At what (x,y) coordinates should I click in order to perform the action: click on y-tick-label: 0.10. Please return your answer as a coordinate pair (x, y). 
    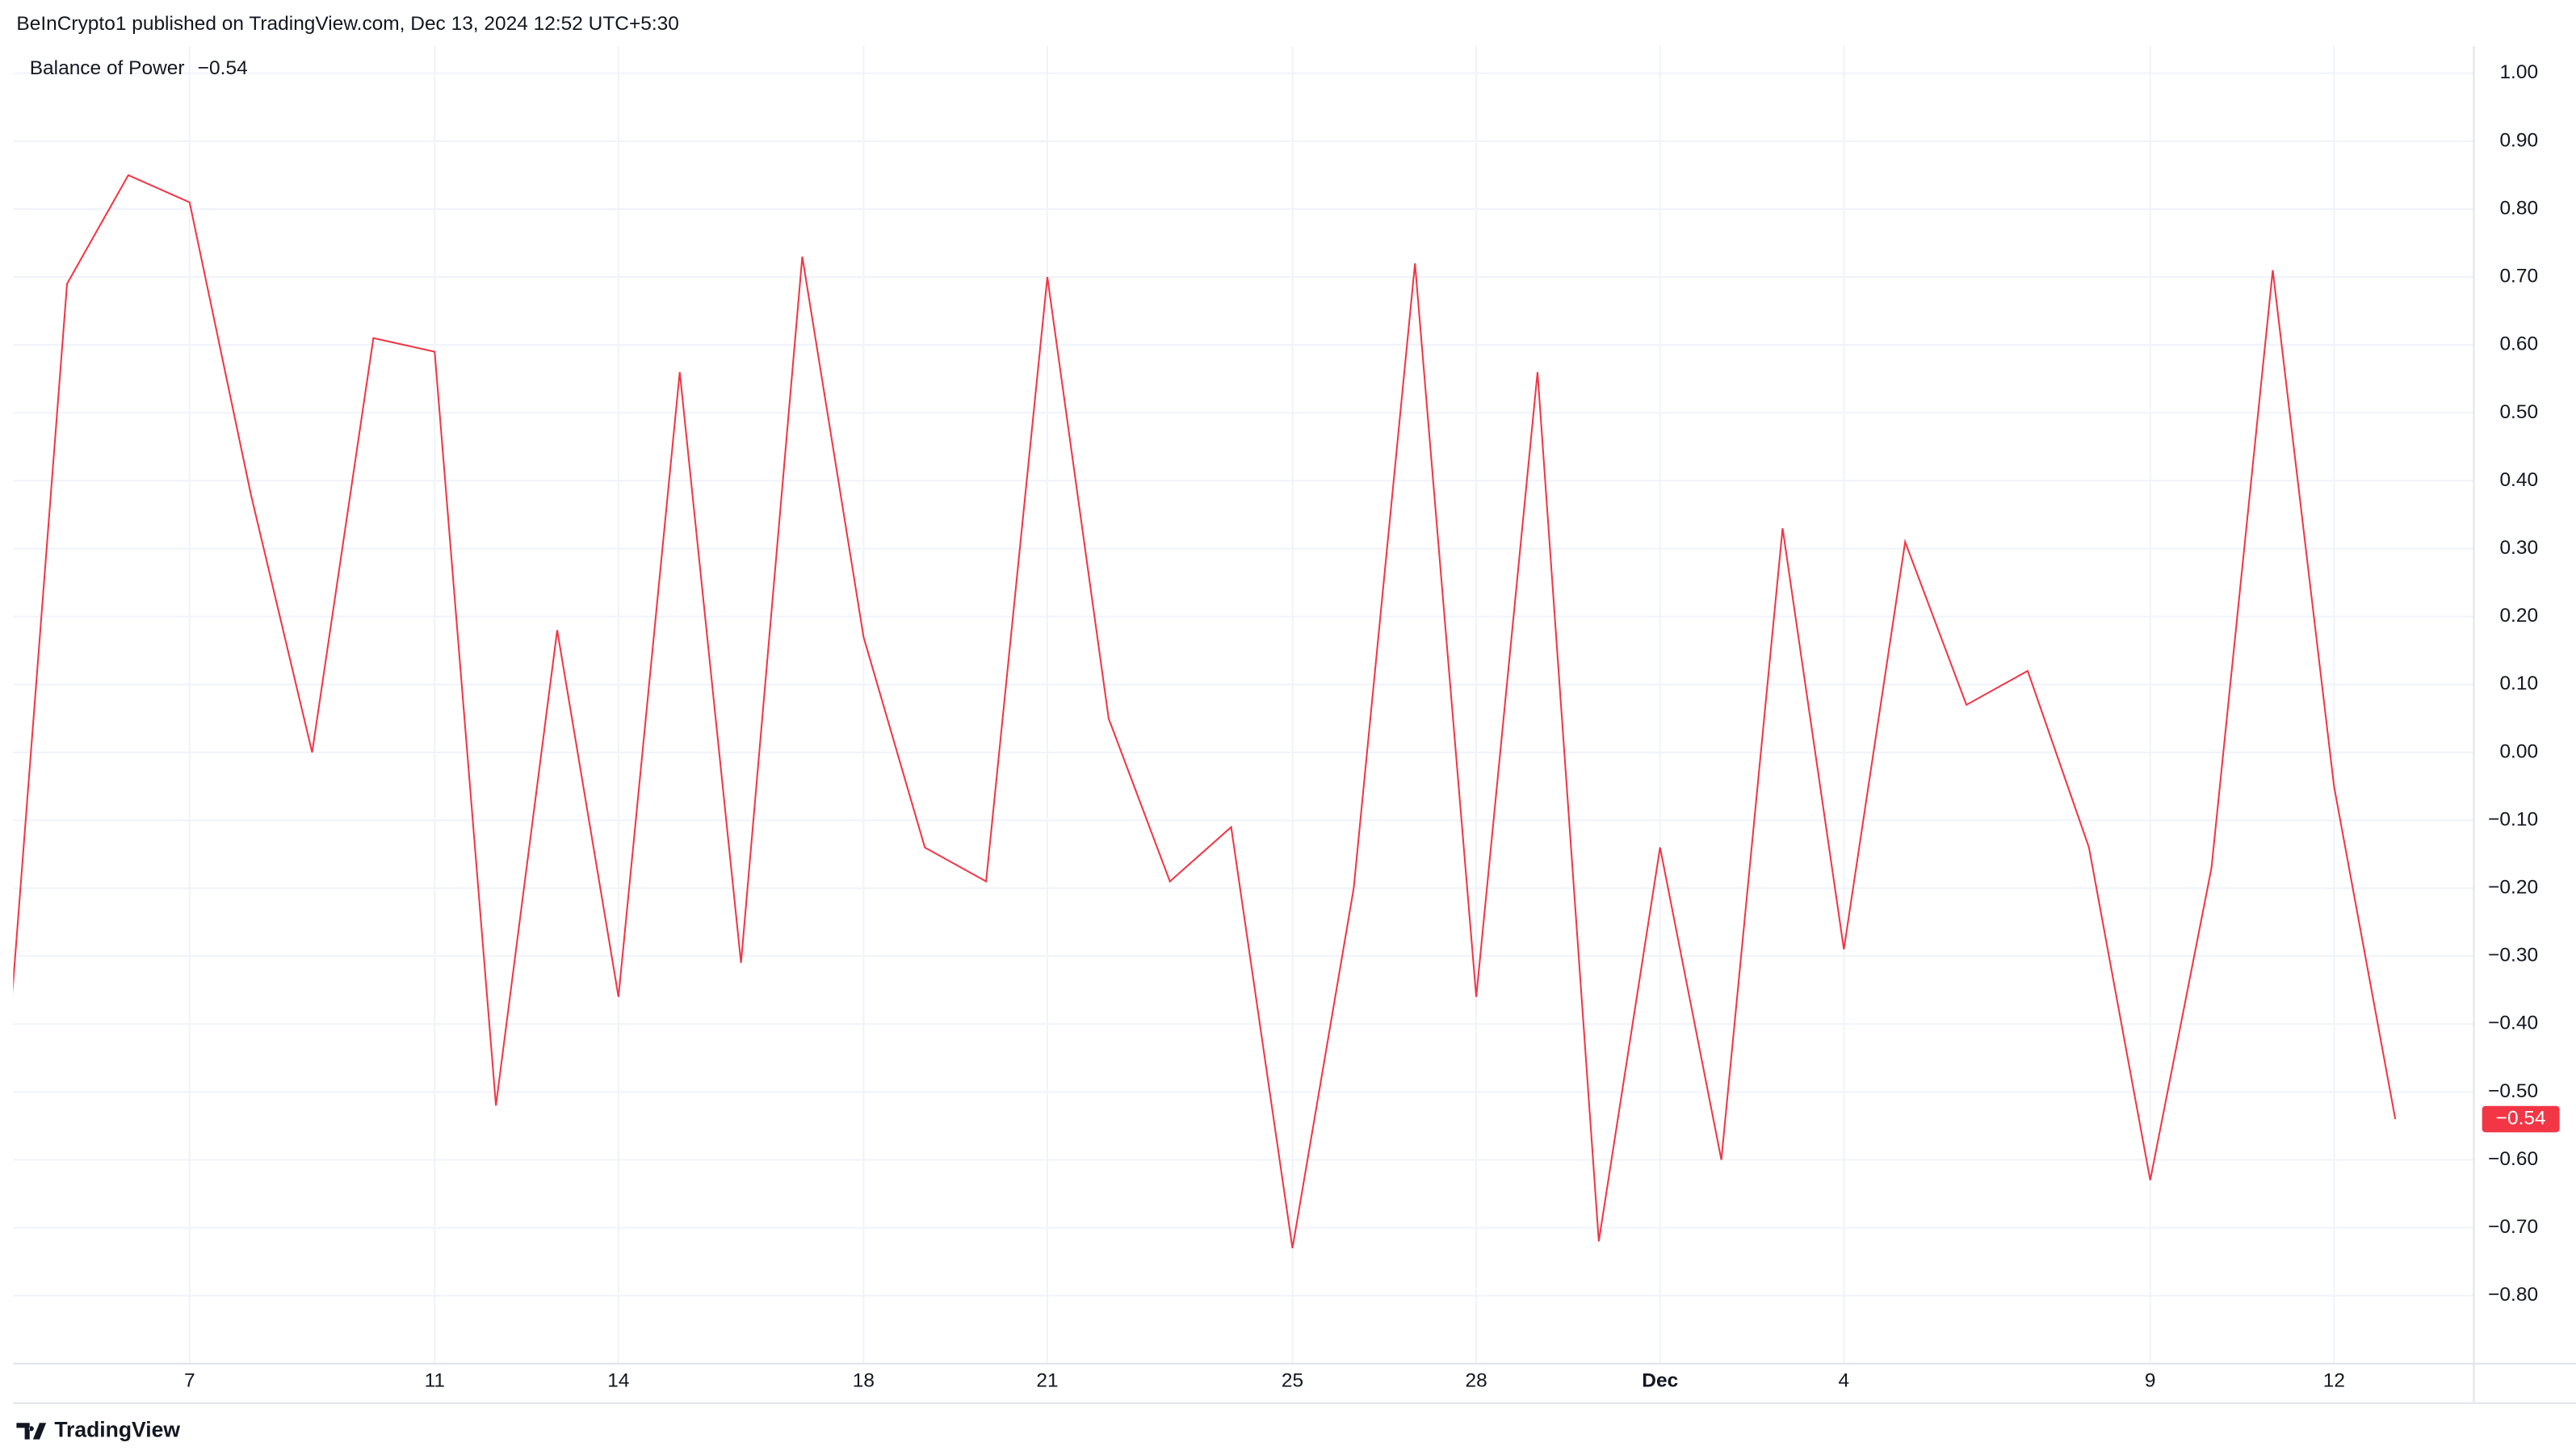
    Looking at the image, I should click on (2518, 683).